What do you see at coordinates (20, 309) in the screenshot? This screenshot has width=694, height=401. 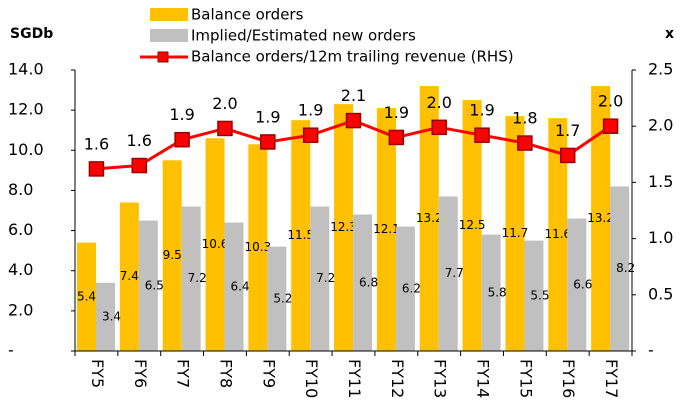 I see `y-tick-label: 2.0` at bounding box center [20, 309].